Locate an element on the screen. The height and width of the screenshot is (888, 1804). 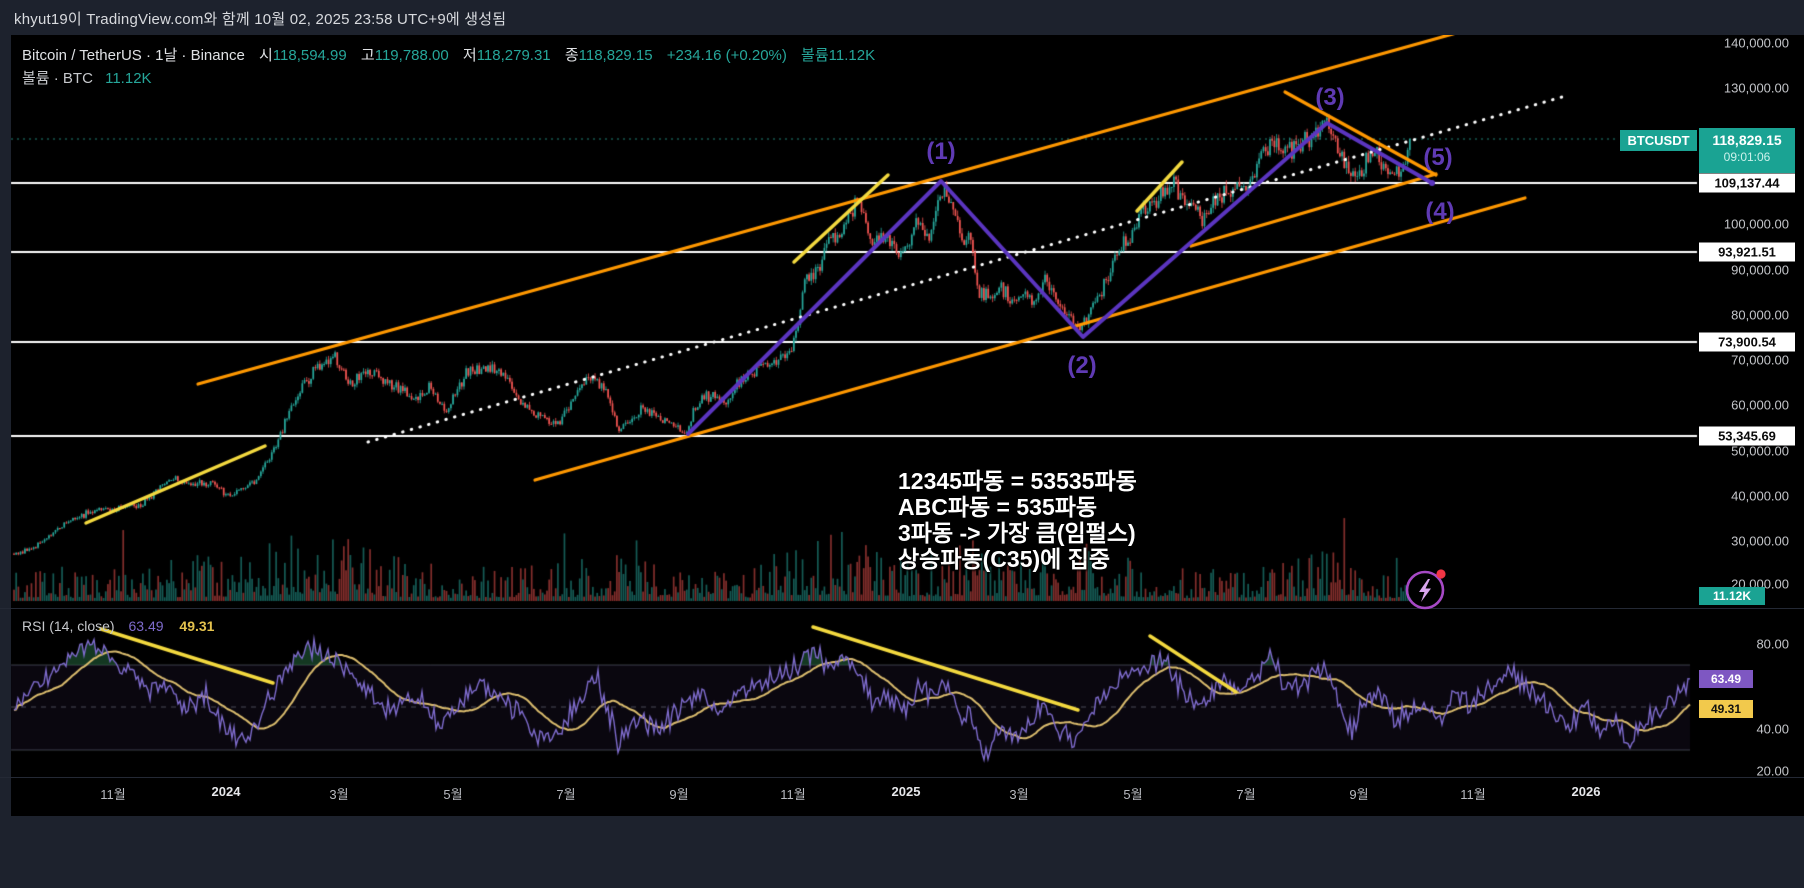
price-tick: 100,000.00 is located at coordinates (1756, 224).